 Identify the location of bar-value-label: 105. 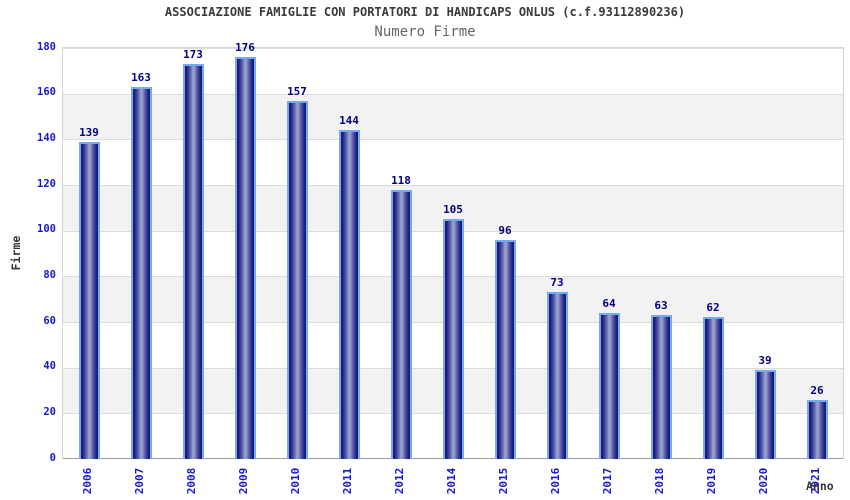
(453, 210).